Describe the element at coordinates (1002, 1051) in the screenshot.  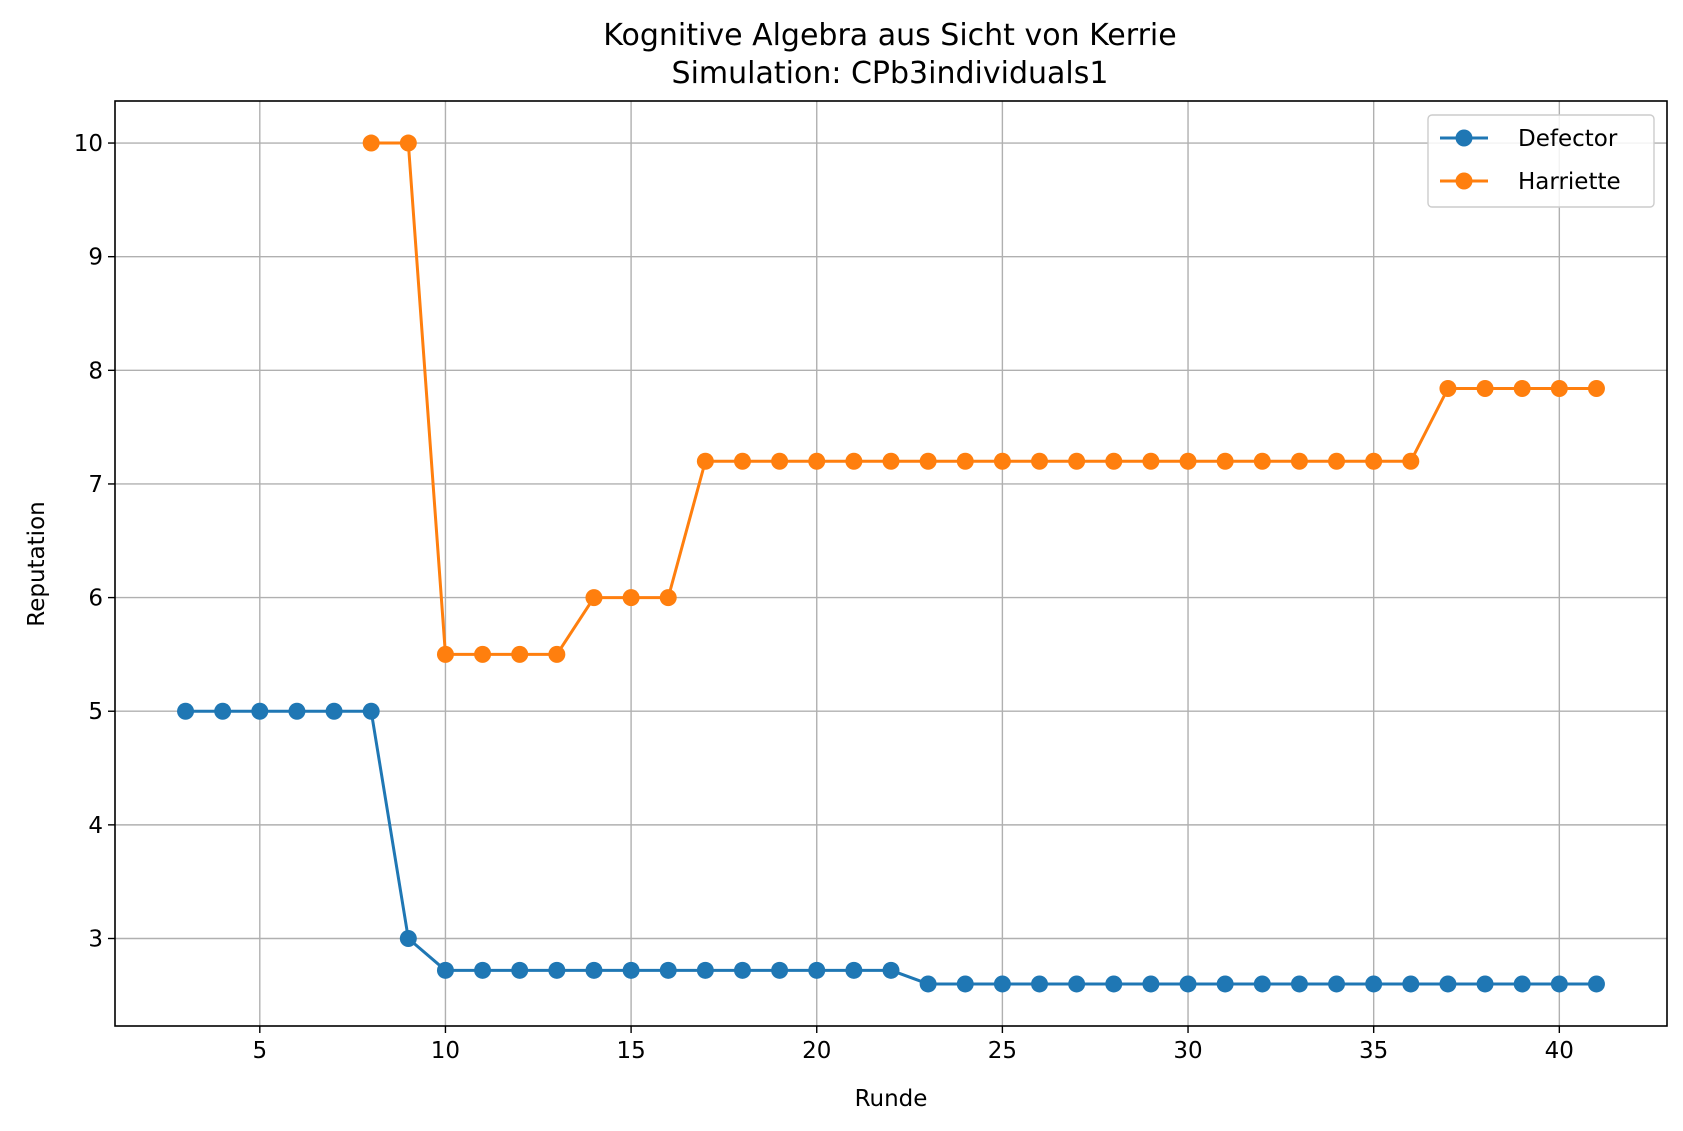
I see `x-tick-label: 25` at that location.